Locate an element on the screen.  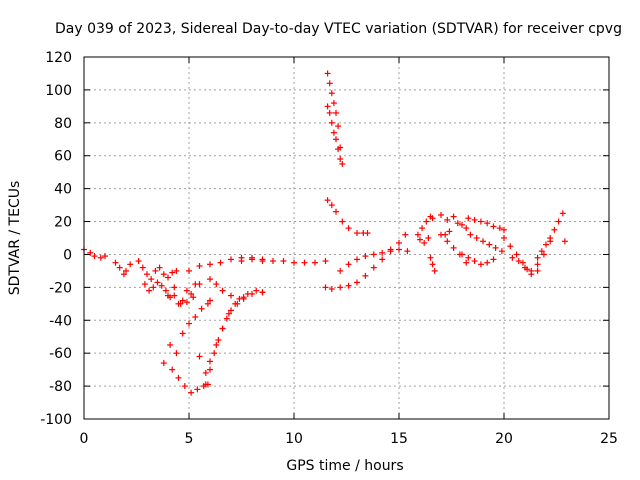
x-axis-label: GPS time / hours is located at coordinates (344, 466).